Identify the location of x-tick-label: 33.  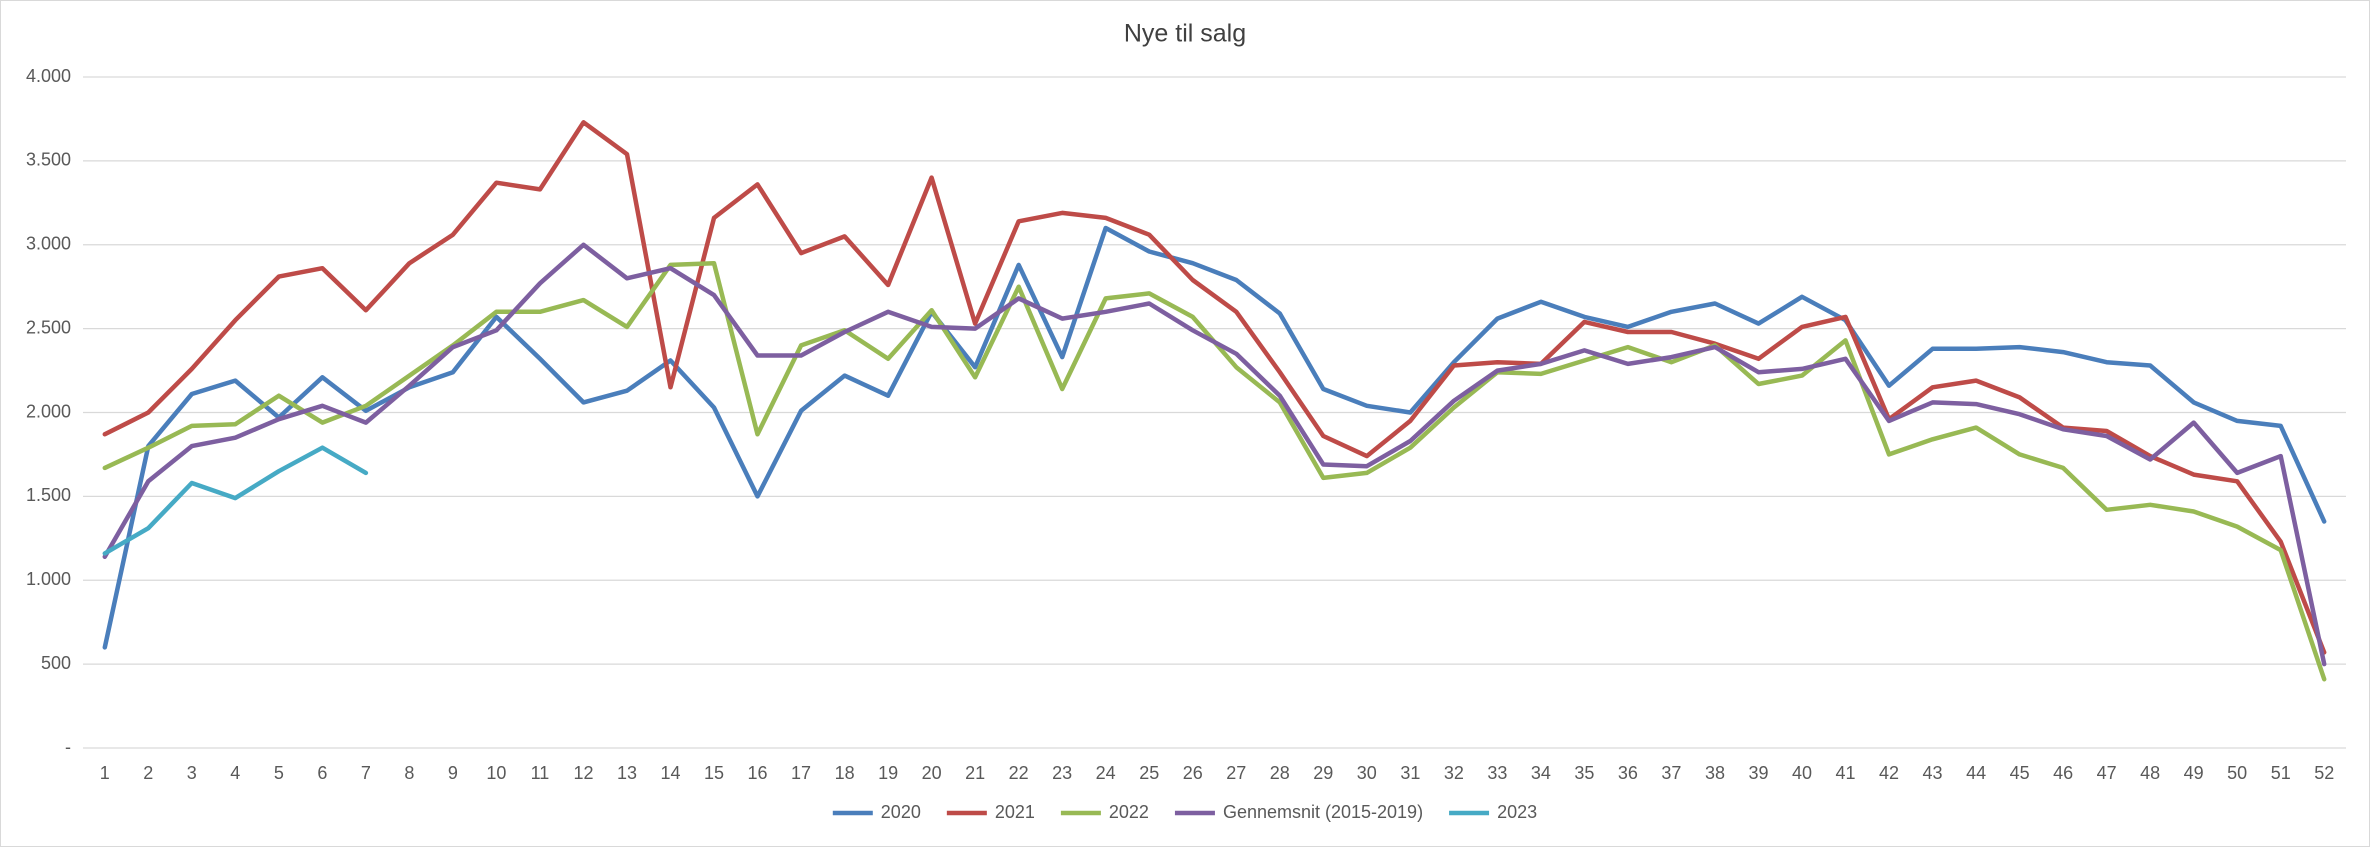
(1497, 773).